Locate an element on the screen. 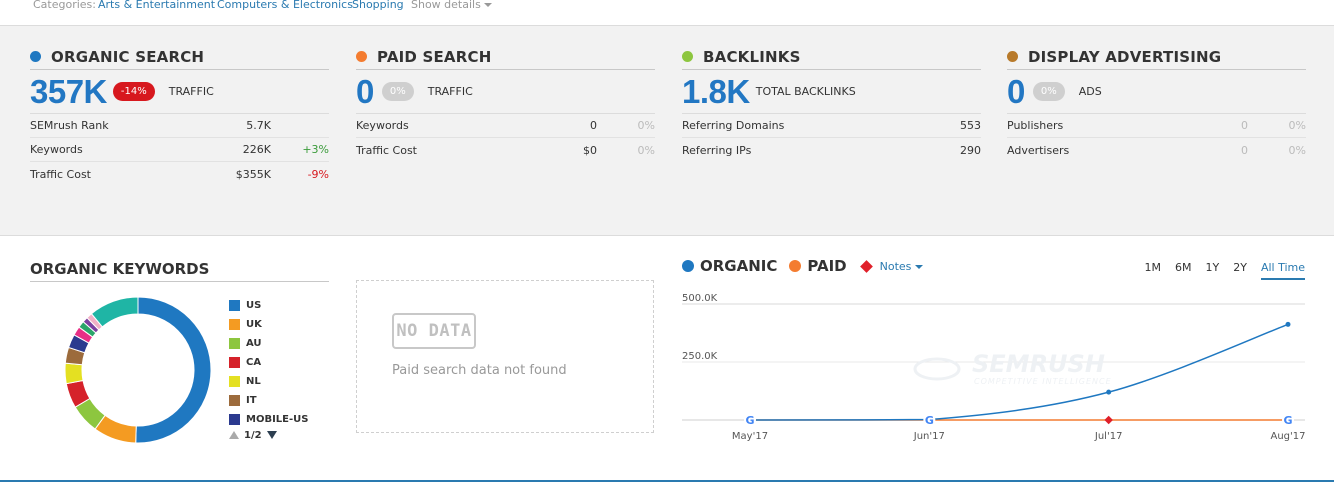  backlinks-title: BACKLINKS is located at coordinates (752, 56).